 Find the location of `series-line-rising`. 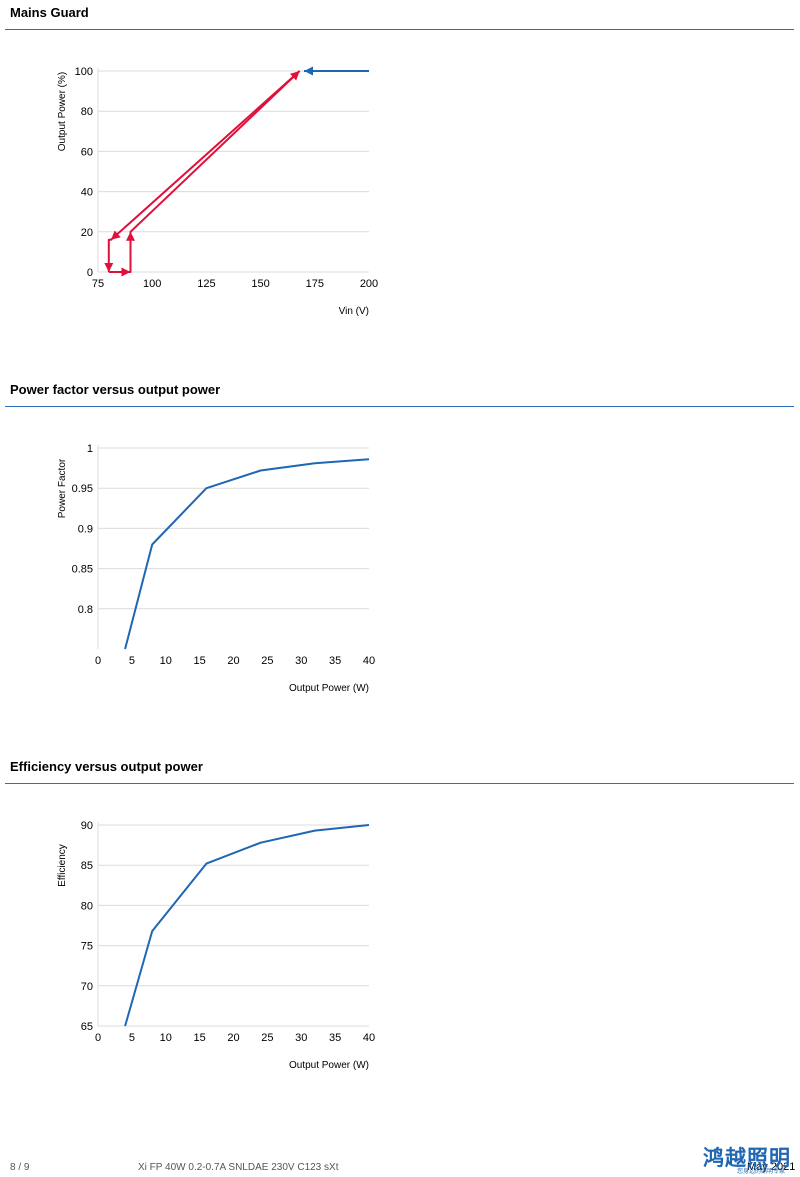

series-line-rising is located at coordinates (204, 171).